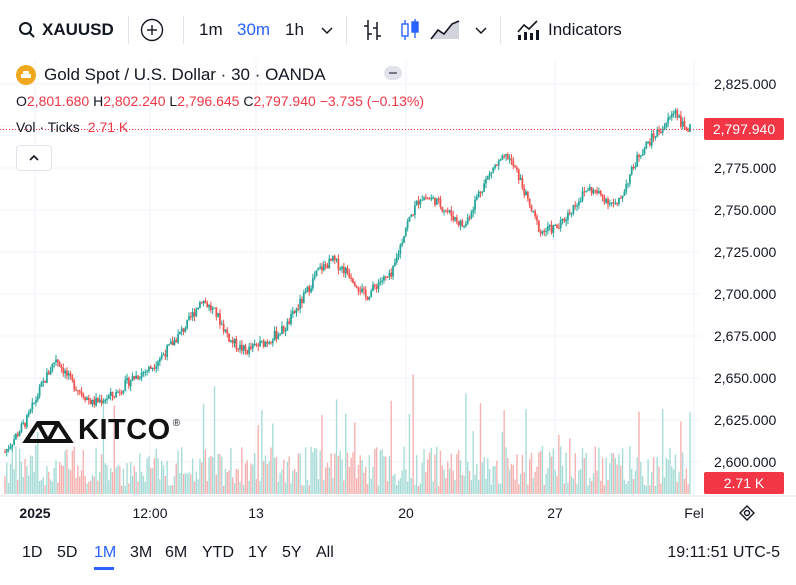  Describe the element at coordinates (744, 129) in the screenshot. I see `last-price-tag: 2,797.940` at that location.